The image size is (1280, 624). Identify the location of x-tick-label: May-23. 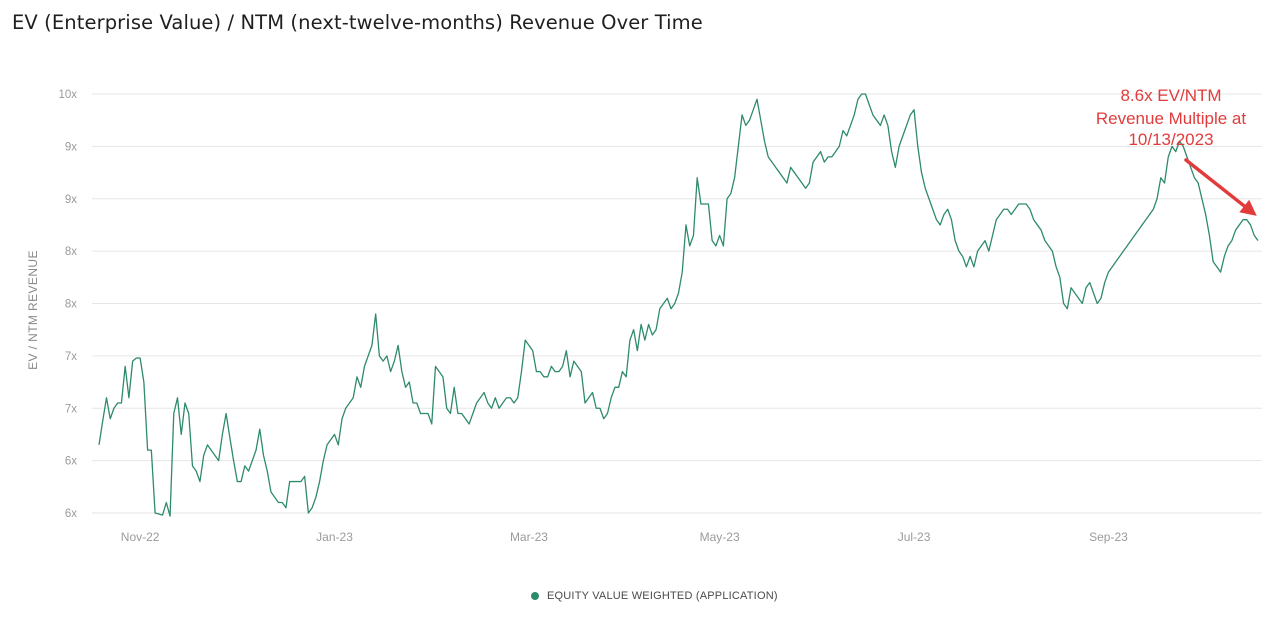
(720, 537).